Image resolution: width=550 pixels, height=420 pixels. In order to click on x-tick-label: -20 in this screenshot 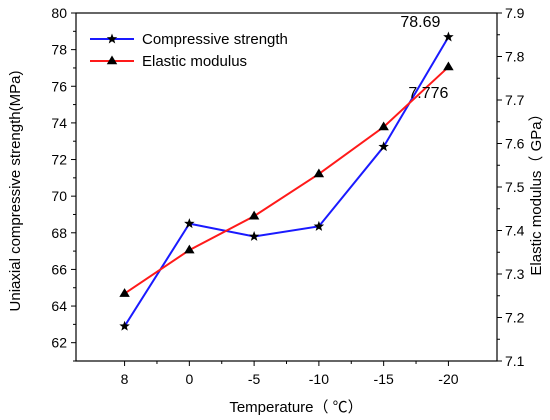, I will do `click(448, 379)`.